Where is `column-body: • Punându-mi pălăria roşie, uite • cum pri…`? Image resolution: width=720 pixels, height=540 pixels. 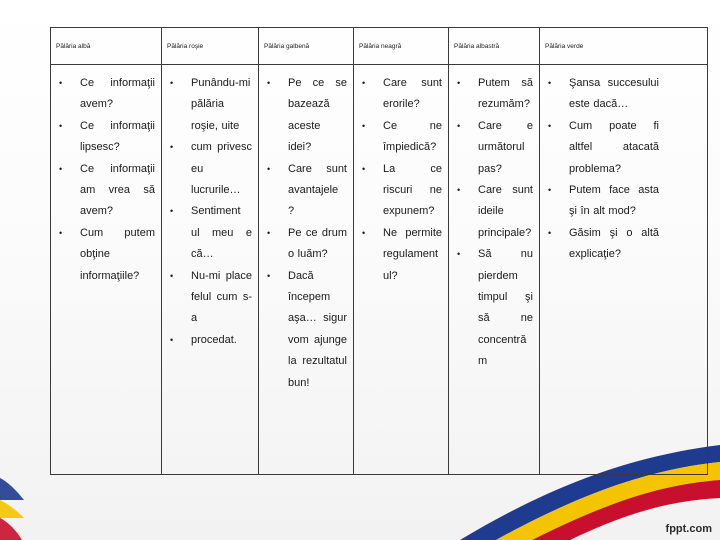
column-body: • Punându-mi pălăria roşie, uite • cum pri… is located at coordinates (209, 212).